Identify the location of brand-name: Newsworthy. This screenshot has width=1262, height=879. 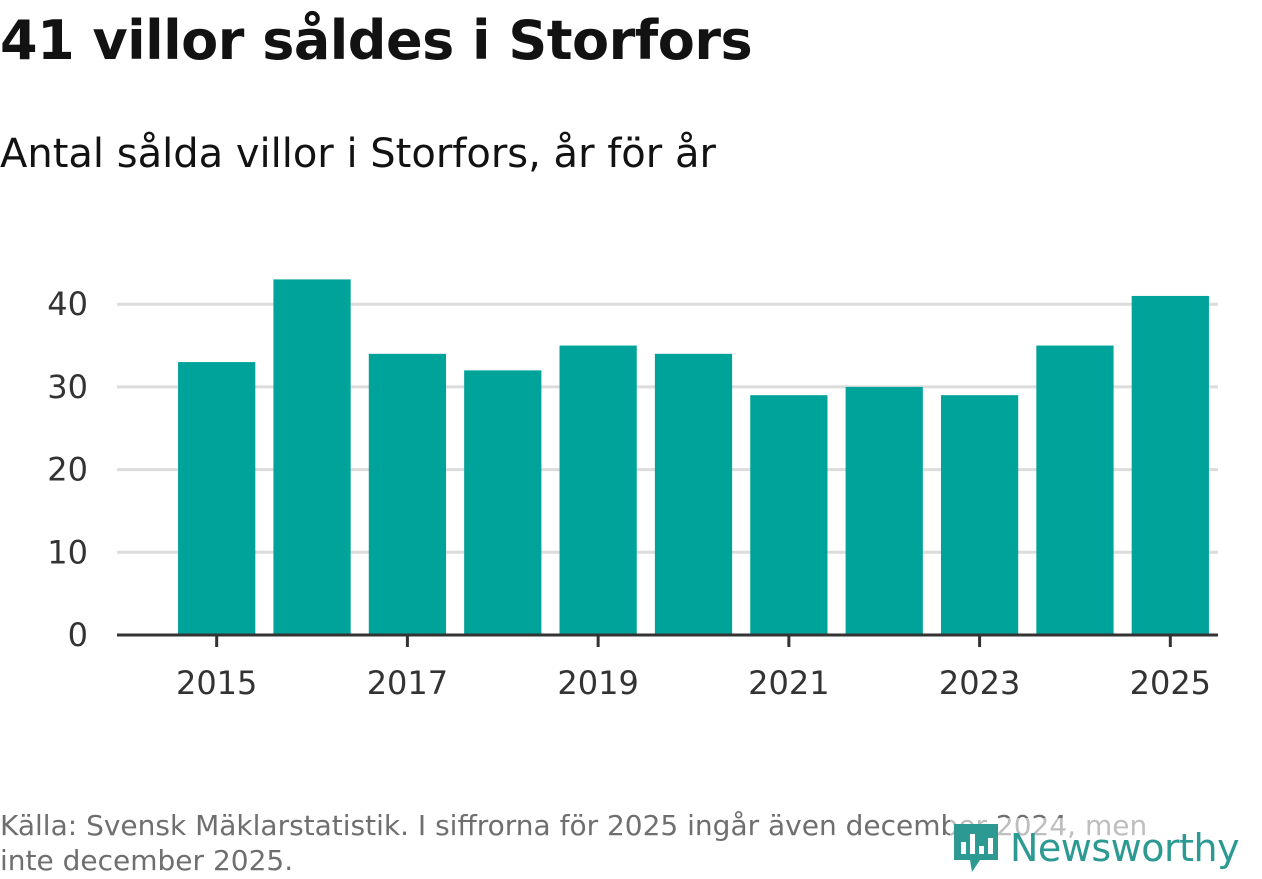
(1125, 848).